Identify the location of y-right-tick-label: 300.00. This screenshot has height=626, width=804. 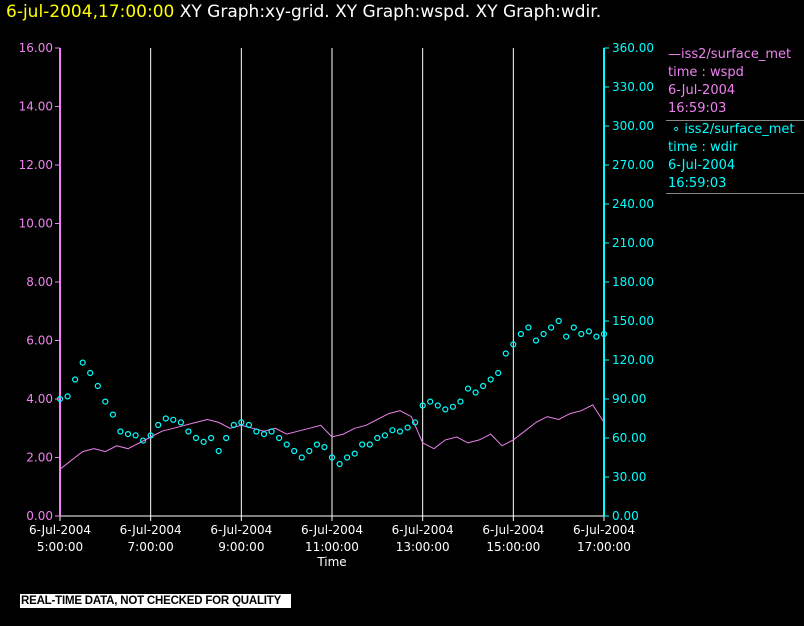
(633, 126).